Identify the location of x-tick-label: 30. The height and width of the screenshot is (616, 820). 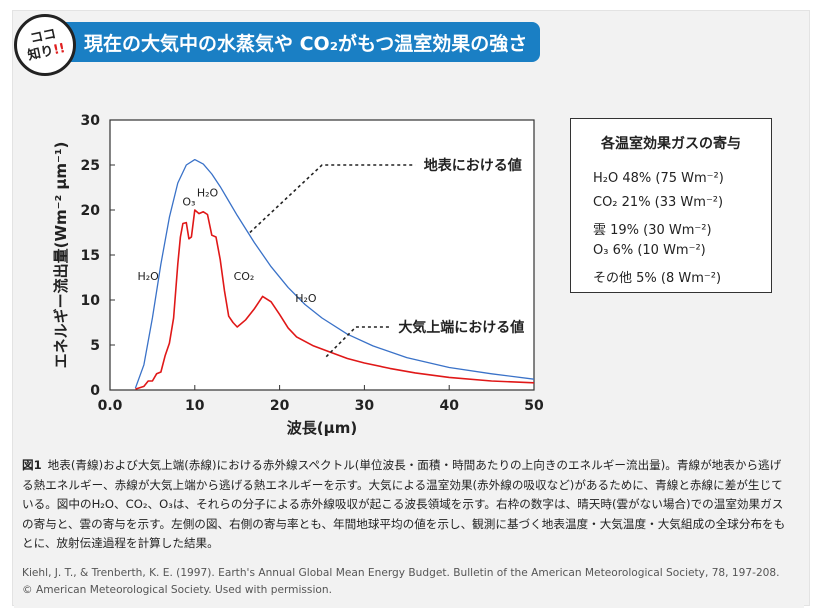
(365, 406).